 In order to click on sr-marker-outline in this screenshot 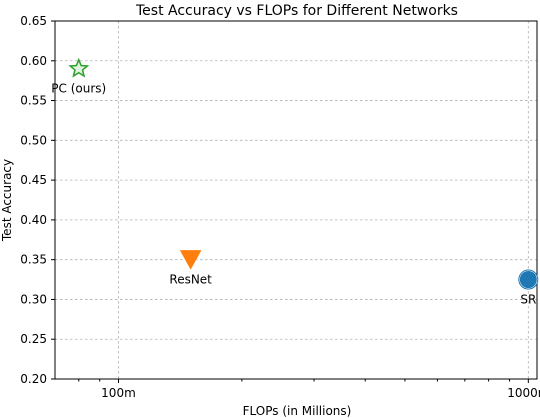, I will do `click(528, 279)`.